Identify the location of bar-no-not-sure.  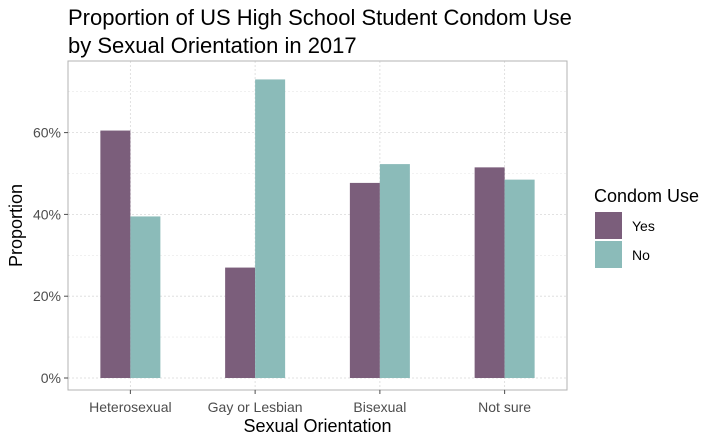
(519, 278).